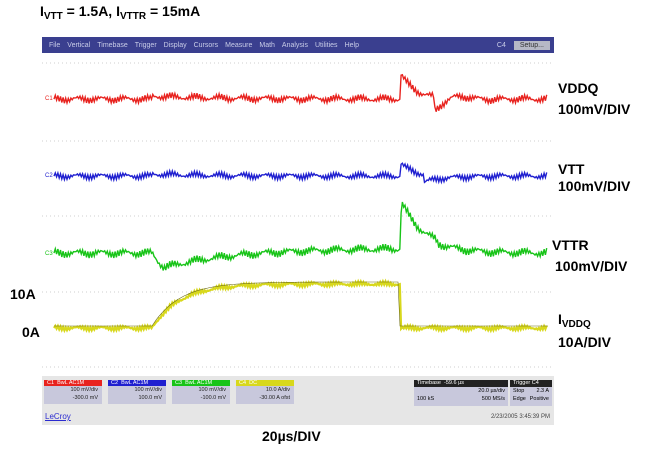 Image resolution: width=668 pixels, height=450 pixels. Describe the element at coordinates (296, 236) in the screenshot. I see `trace-vttr: C3` at that location.